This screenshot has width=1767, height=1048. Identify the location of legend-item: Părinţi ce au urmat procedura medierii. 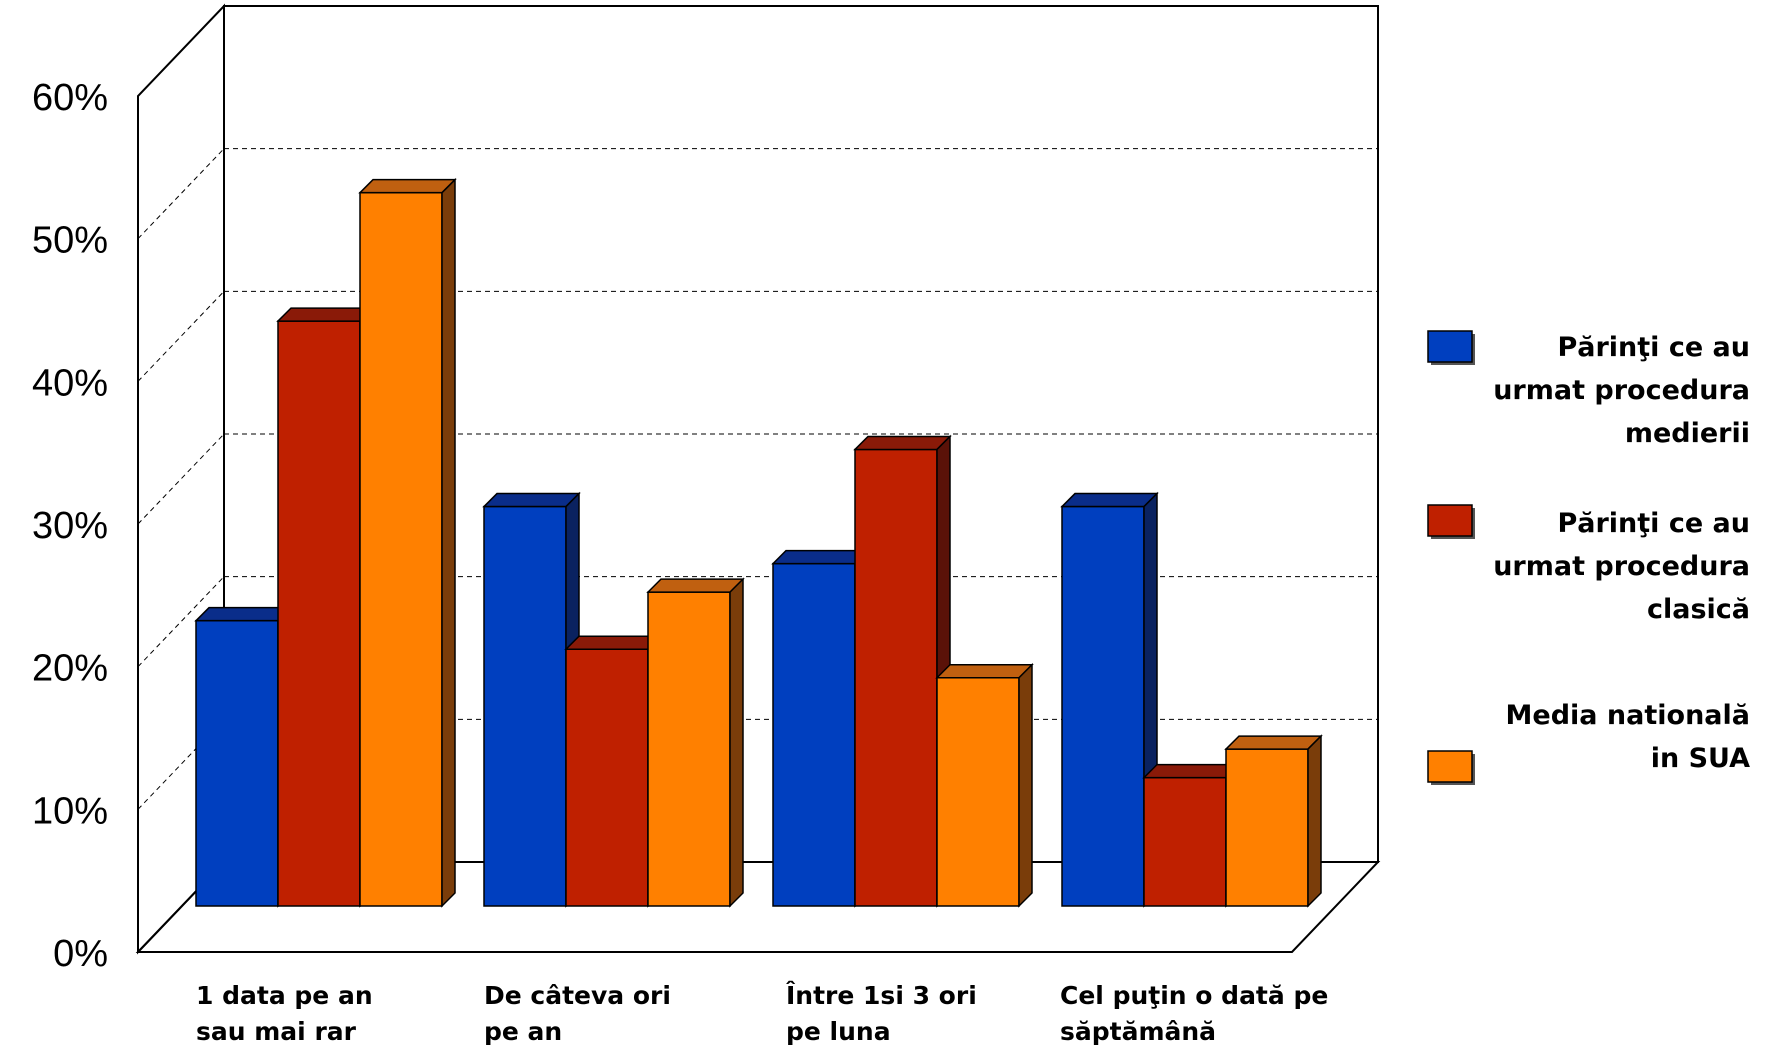
(1588, 389).